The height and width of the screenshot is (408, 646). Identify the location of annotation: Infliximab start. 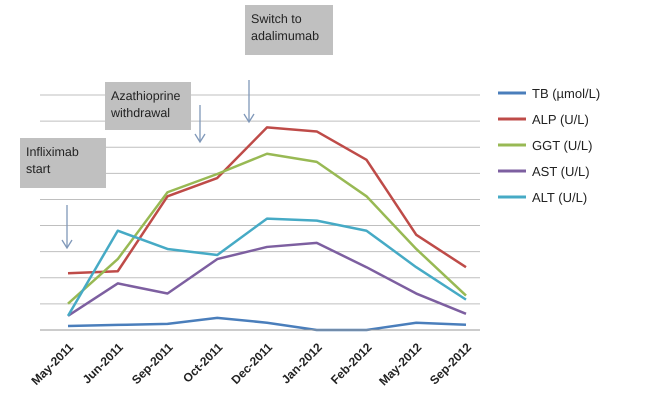
(63, 163).